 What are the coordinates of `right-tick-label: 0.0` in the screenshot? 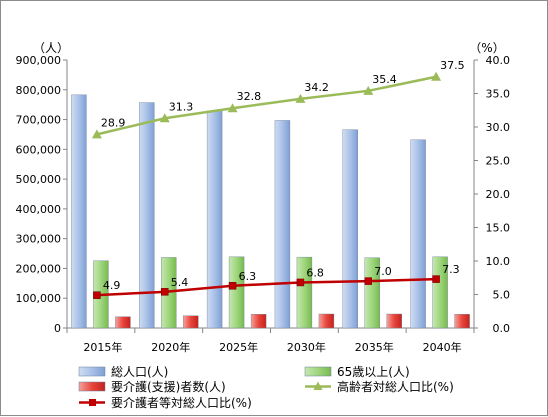 It's located at (502, 328).